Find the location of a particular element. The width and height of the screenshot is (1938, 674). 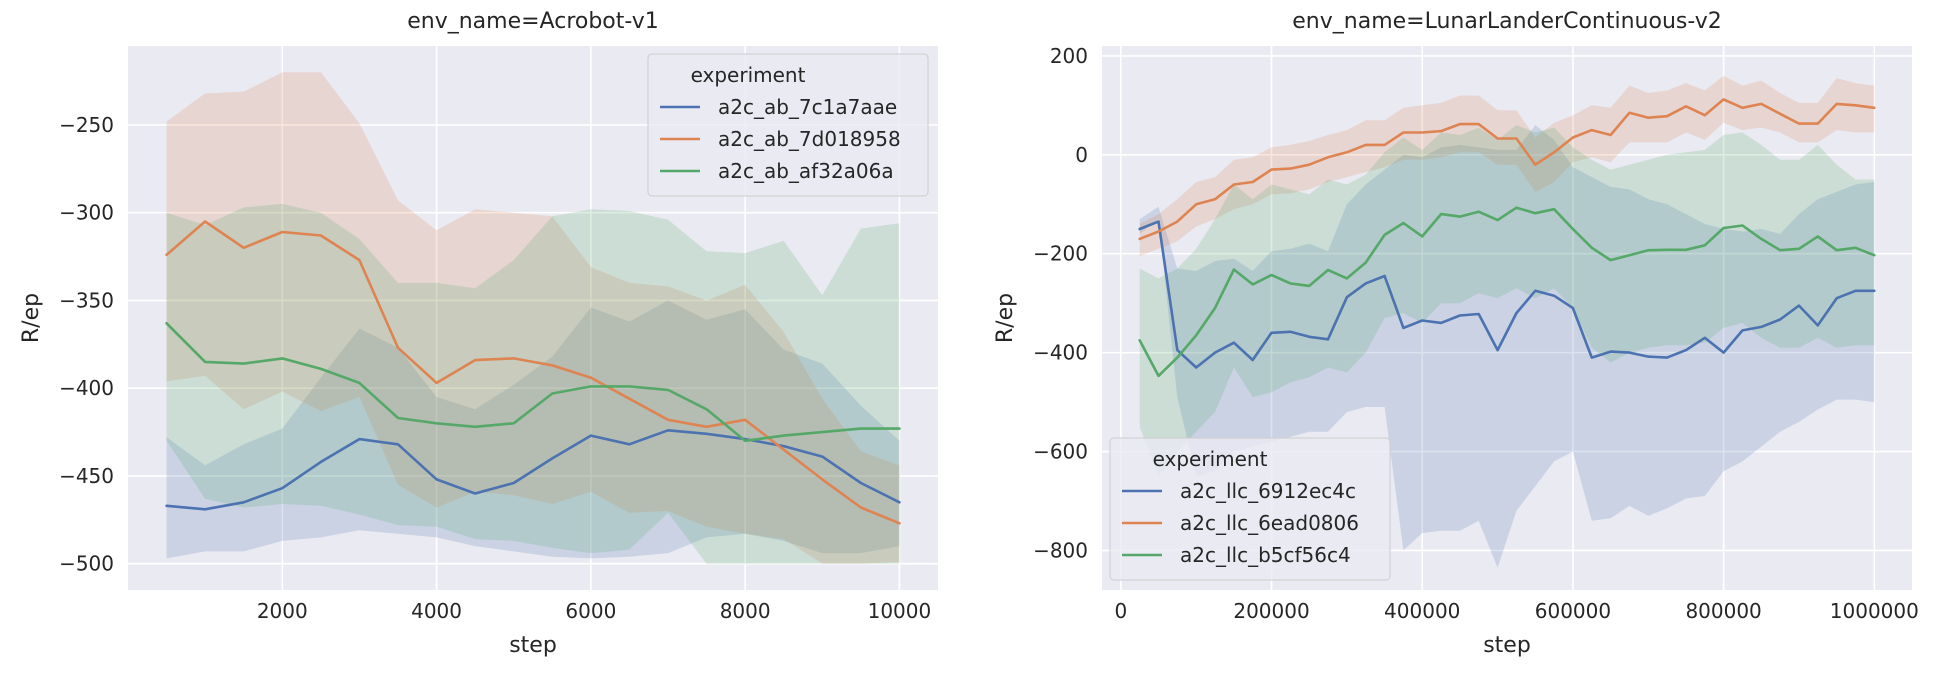

x-tick-label: 400000 is located at coordinates (1422, 611).